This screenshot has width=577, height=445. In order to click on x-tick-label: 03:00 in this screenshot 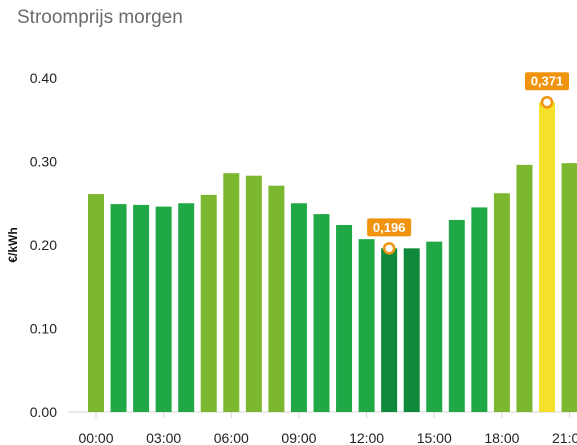, I will do `click(163, 437)`.